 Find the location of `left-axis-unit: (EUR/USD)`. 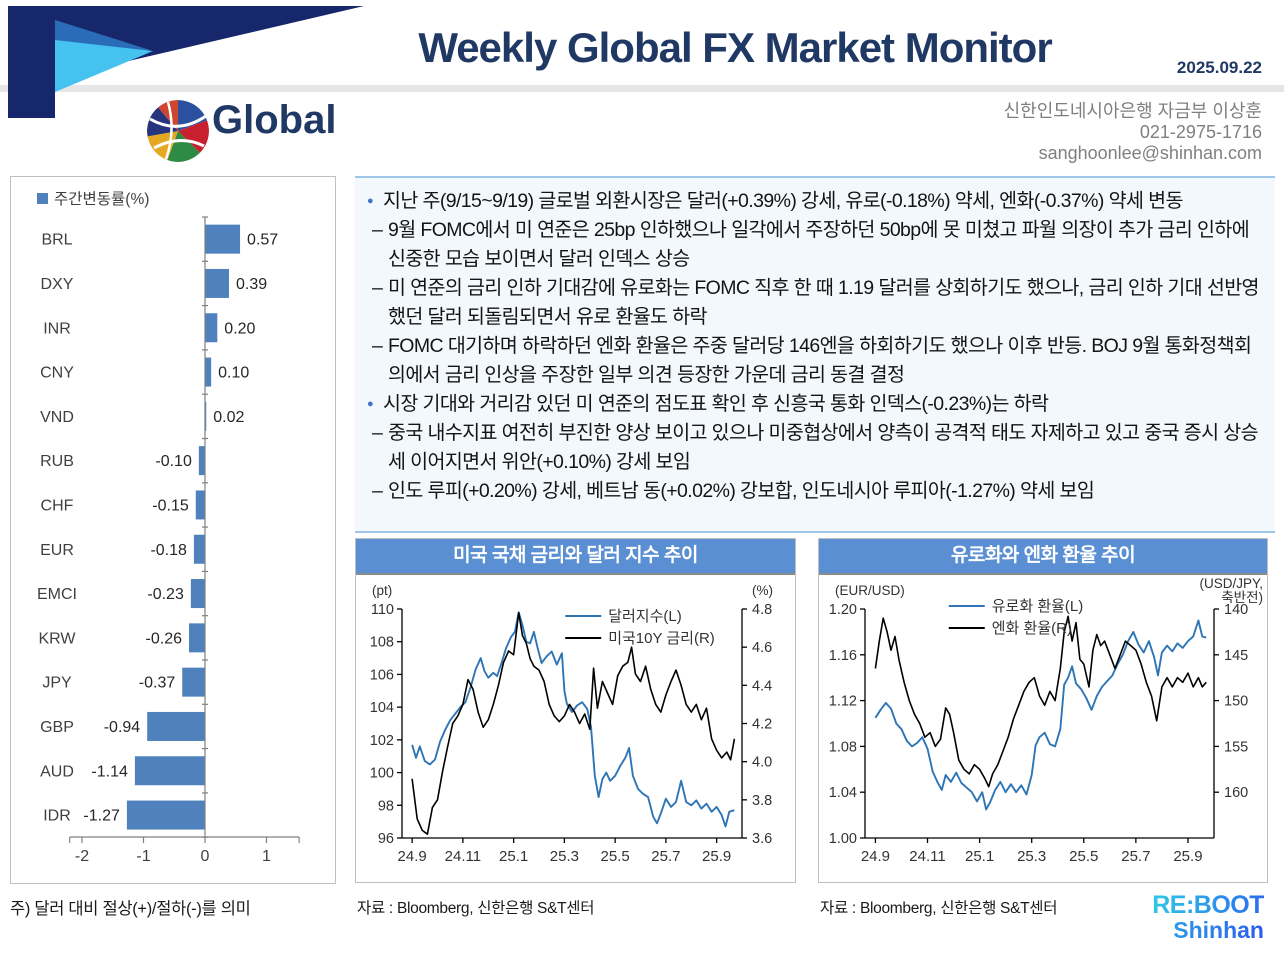

left-axis-unit: (EUR/USD) is located at coordinates (870, 590).